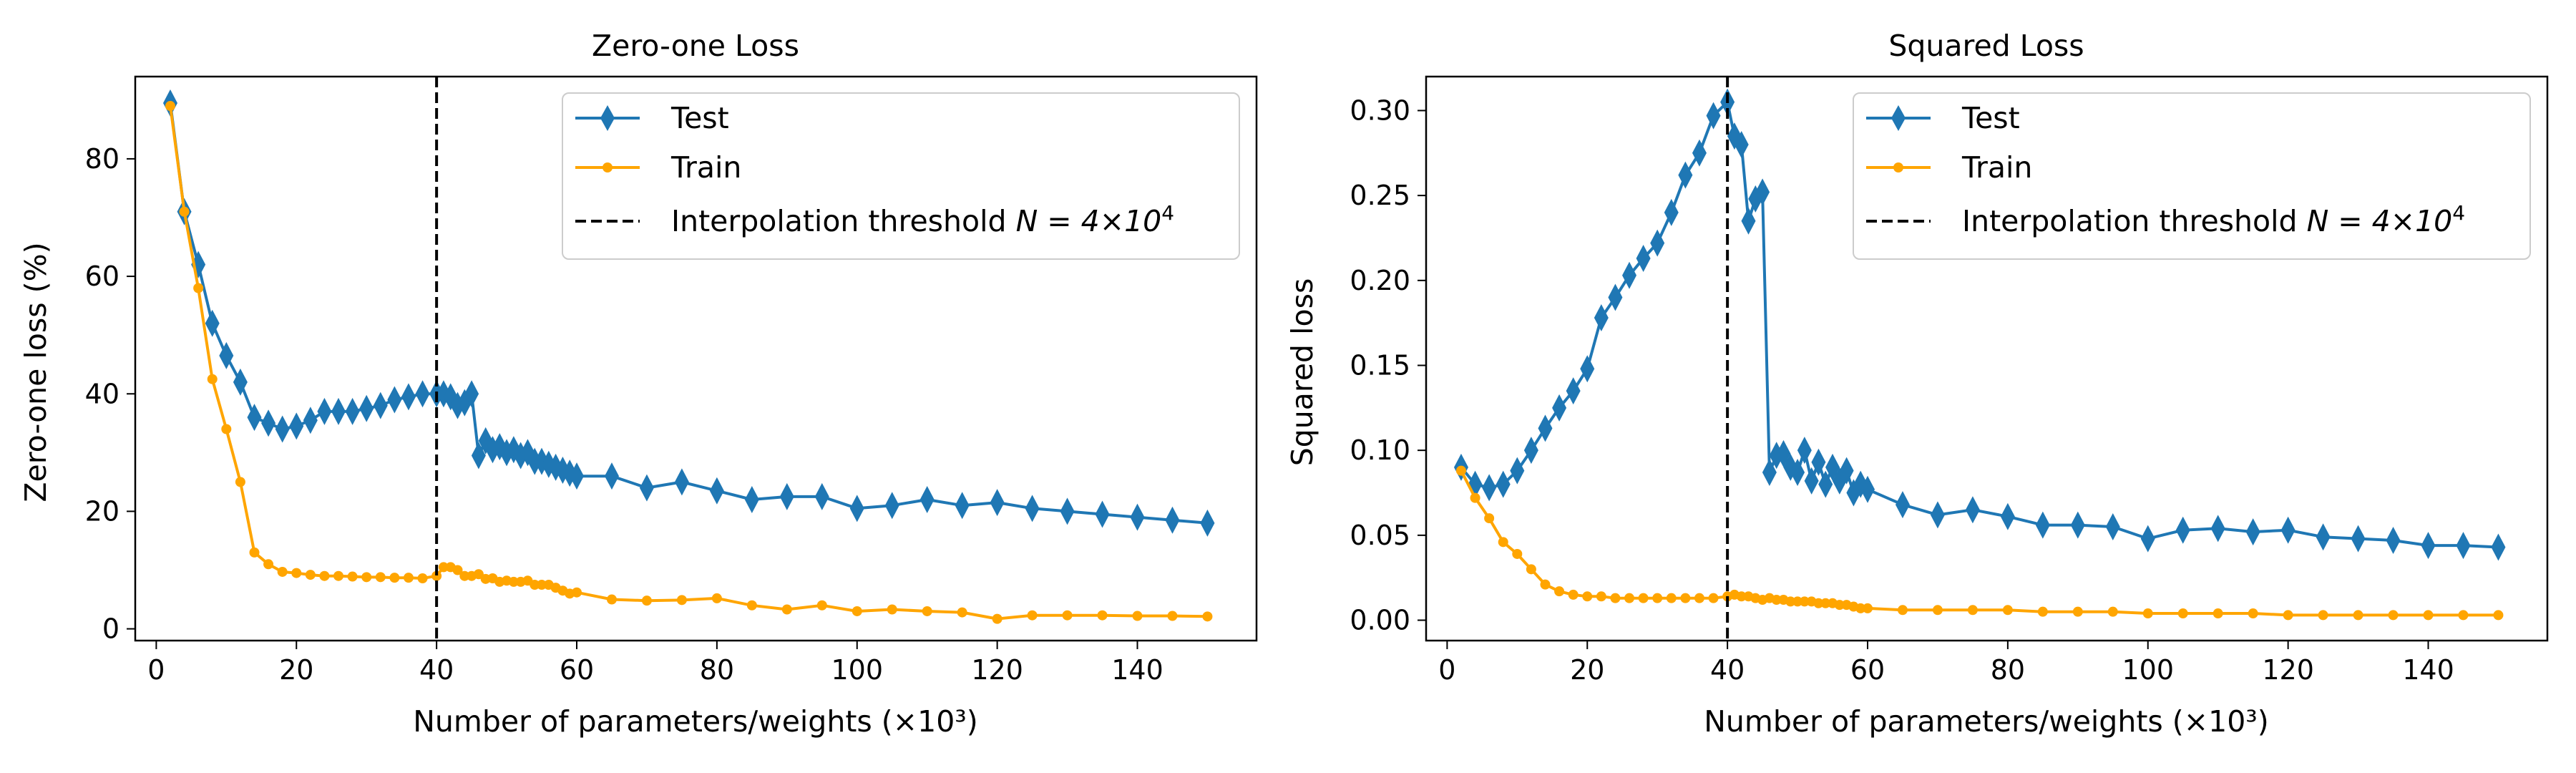 The image size is (2576, 773). Describe the element at coordinates (102, 393) in the screenshot. I see `y-tick-label: 40` at that location.